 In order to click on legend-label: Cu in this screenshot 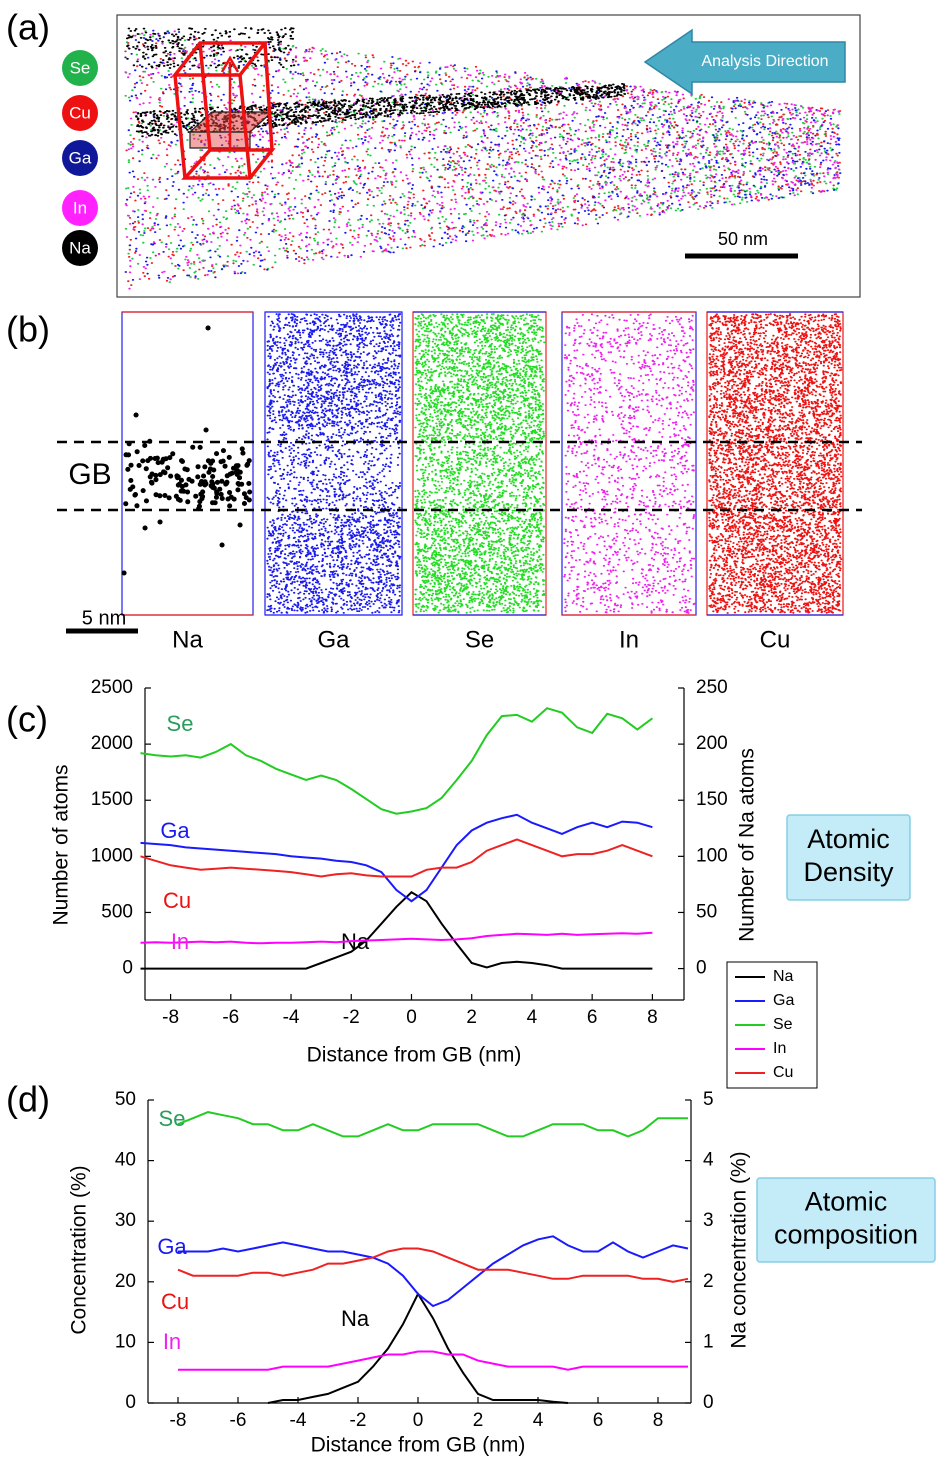, I will do `click(783, 1072)`.